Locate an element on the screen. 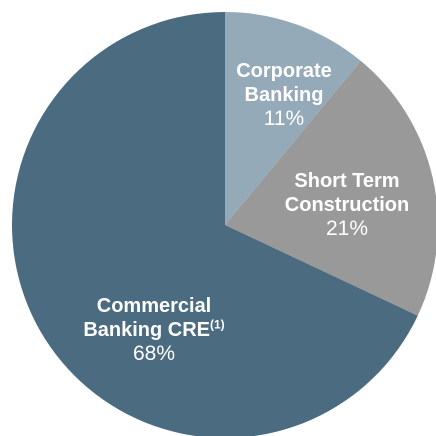  category-name: Short Term Construction is located at coordinates (347, 193).